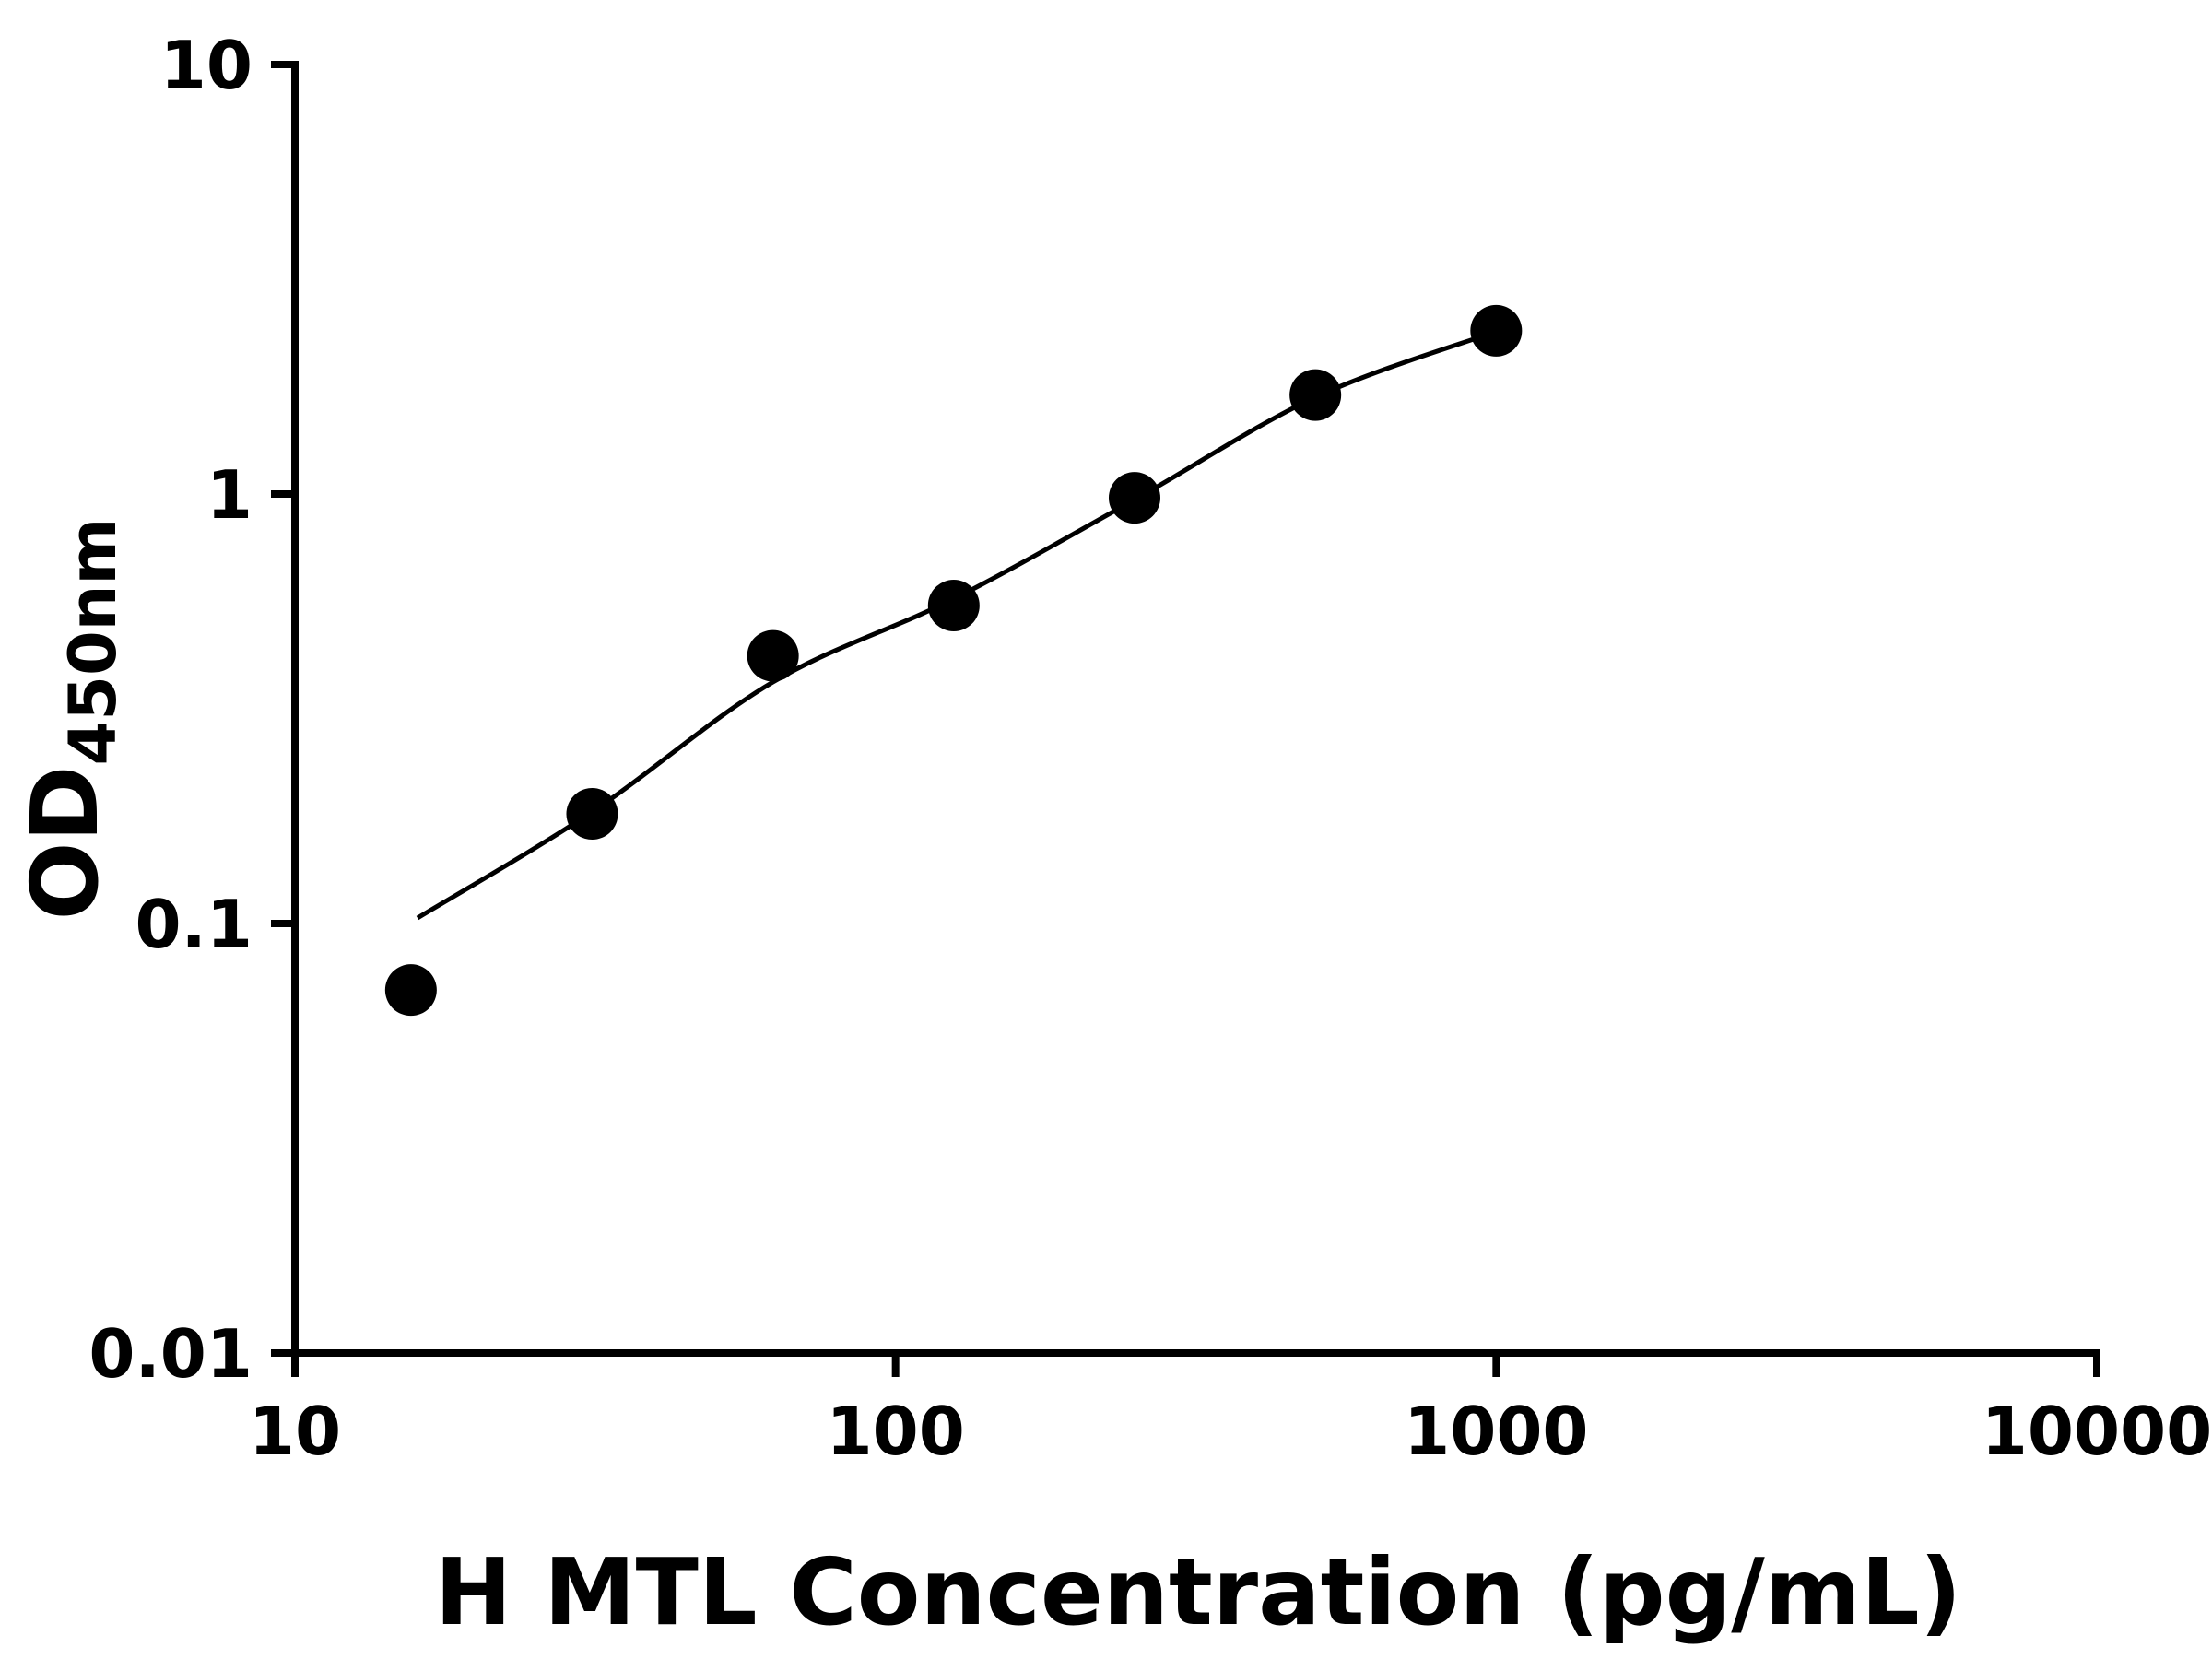 The width and height of the screenshot is (2212, 1659). What do you see at coordinates (1496, 1431) in the screenshot?
I see `x-tick-label: 1000` at bounding box center [1496, 1431].